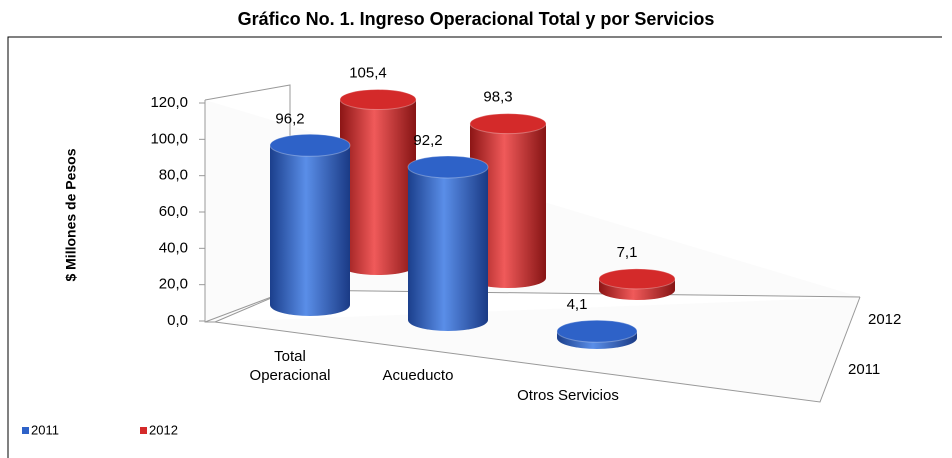 The width and height of the screenshot is (952, 458). What do you see at coordinates (289, 118) in the screenshot?
I see `value-label: 96,2` at bounding box center [289, 118].